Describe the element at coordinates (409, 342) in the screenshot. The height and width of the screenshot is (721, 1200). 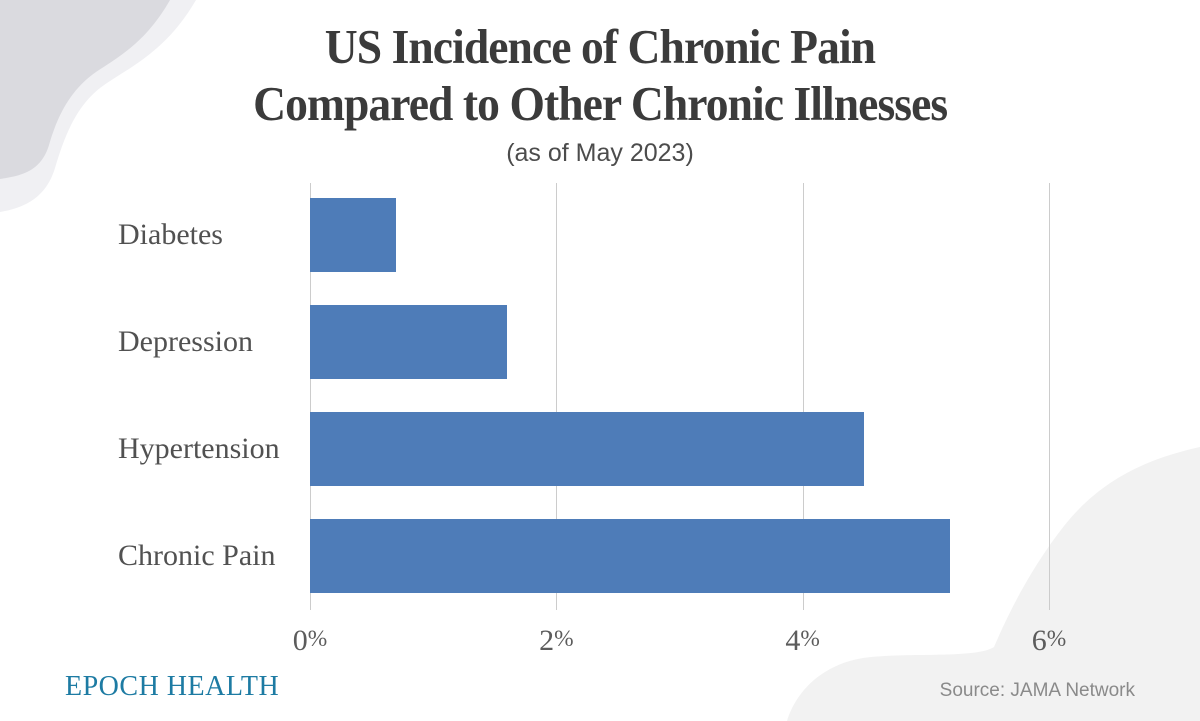
I see `bar-depression` at that location.